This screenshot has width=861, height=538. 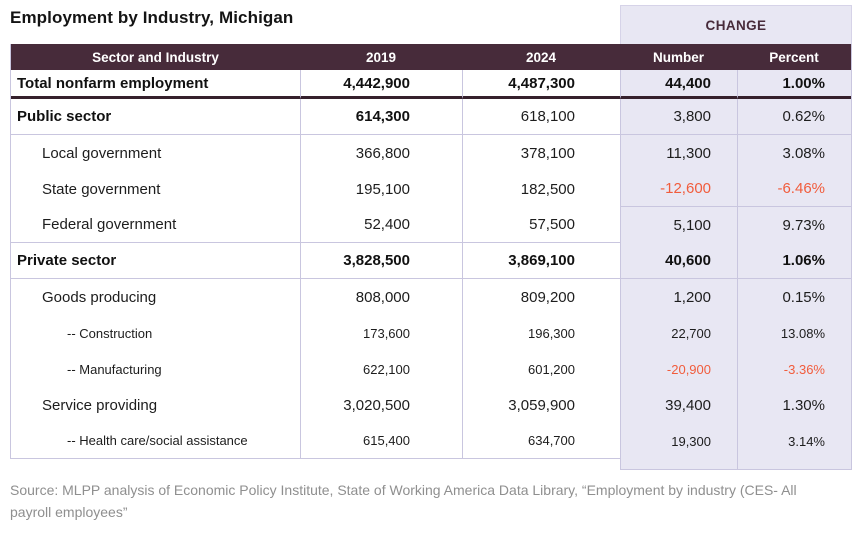 I want to click on column-header-2019: 2019, so click(x=381, y=57).